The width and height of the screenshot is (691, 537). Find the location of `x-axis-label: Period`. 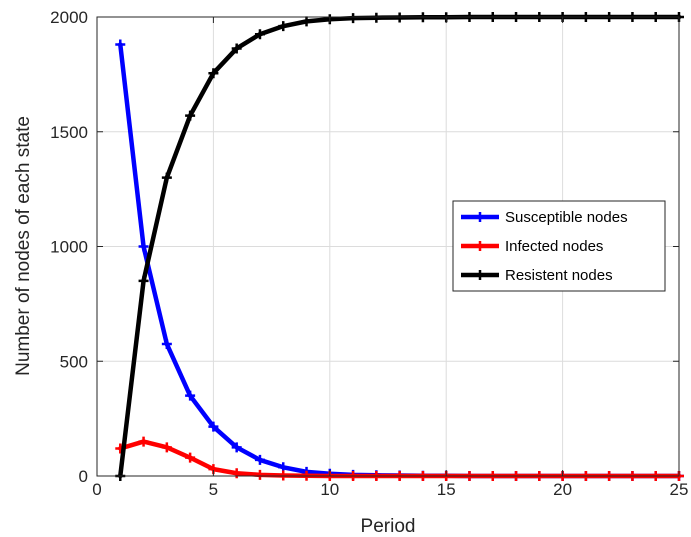

x-axis-label: Period is located at coordinates (388, 526).